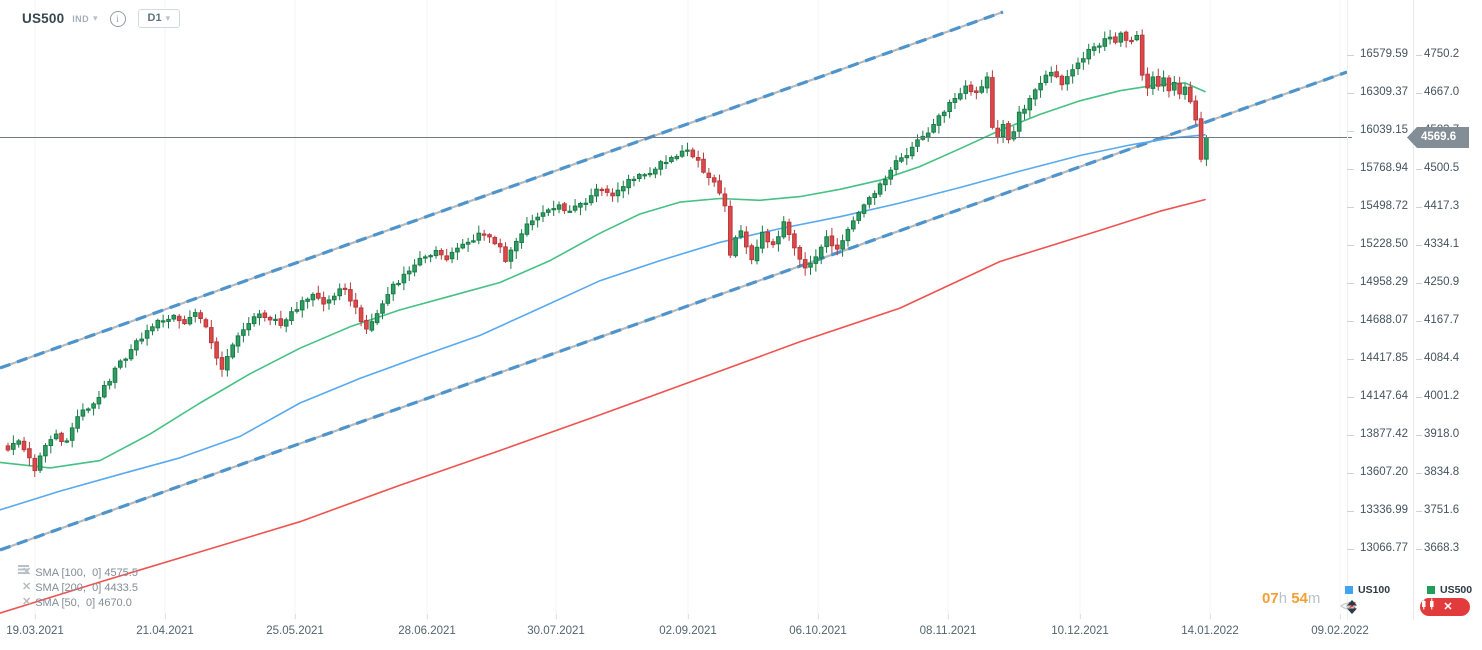 Image resolution: width=1482 pixels, height=650 pixels. What do you see at coordinates (159, 18) in the screenshot?
I see `timeframe-dropdown: D1 ▾` at bounding box center [159, 18].